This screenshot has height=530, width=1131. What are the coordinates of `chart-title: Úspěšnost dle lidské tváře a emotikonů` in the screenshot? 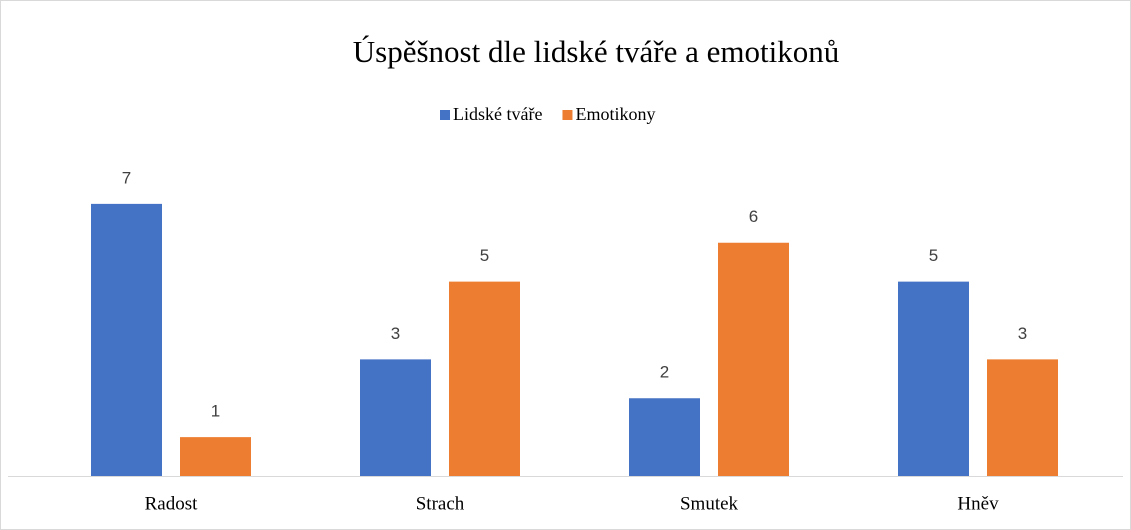 It's located at (596, 51).